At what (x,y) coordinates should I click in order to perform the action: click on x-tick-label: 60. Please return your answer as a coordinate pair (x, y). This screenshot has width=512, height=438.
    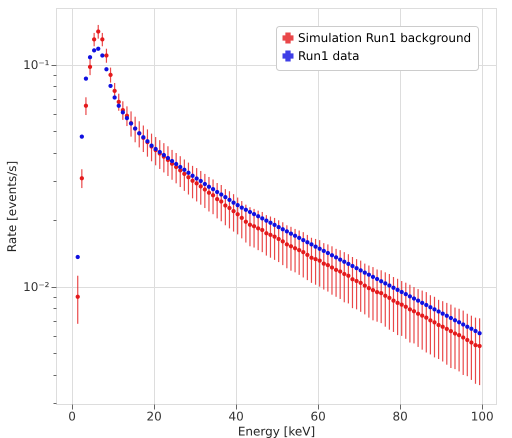
    Looking at the image, I should click on (318, 417).